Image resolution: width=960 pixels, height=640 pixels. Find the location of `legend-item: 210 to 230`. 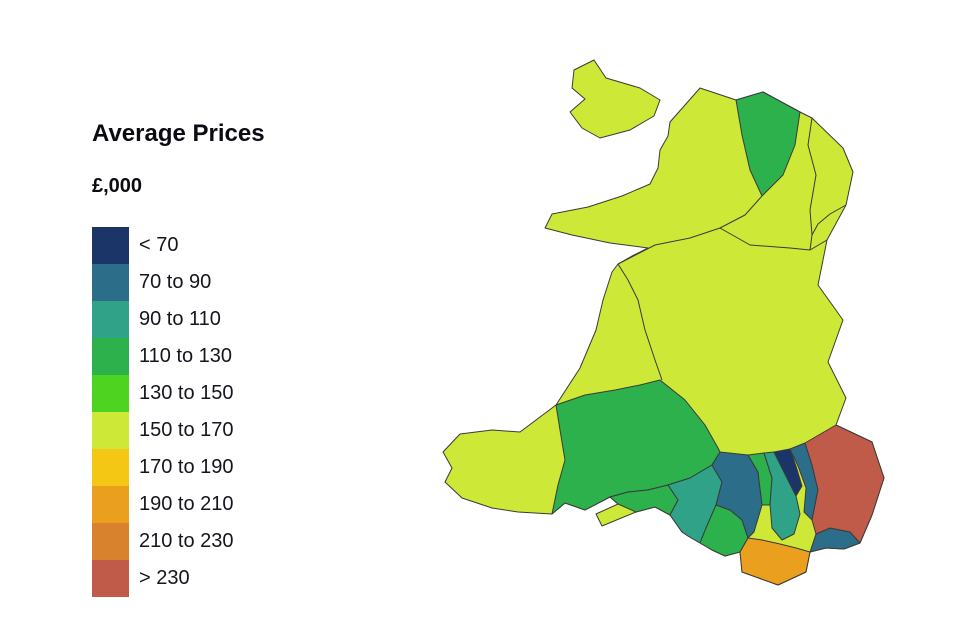

legend-item: 210 to 230 is located at coordinates (222, 541).